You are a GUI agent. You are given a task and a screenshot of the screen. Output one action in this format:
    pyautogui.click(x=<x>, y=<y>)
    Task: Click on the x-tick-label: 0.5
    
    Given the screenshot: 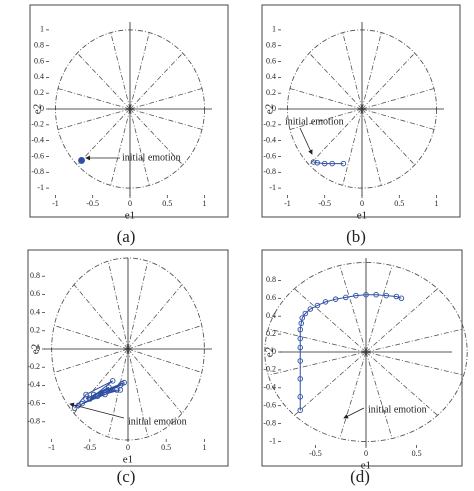 What is the action you would take?
    pyautogui.click(x=167, y=203)
    